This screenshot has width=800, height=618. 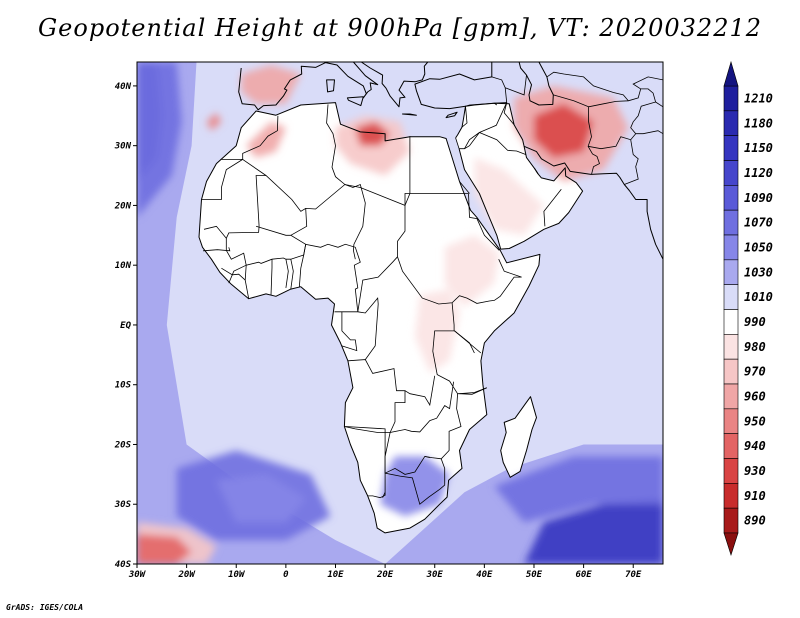 What do you see at coordinates (472, 271) in the screenshot?
I see `ethiopia-low` at bounding box center [472, 271].